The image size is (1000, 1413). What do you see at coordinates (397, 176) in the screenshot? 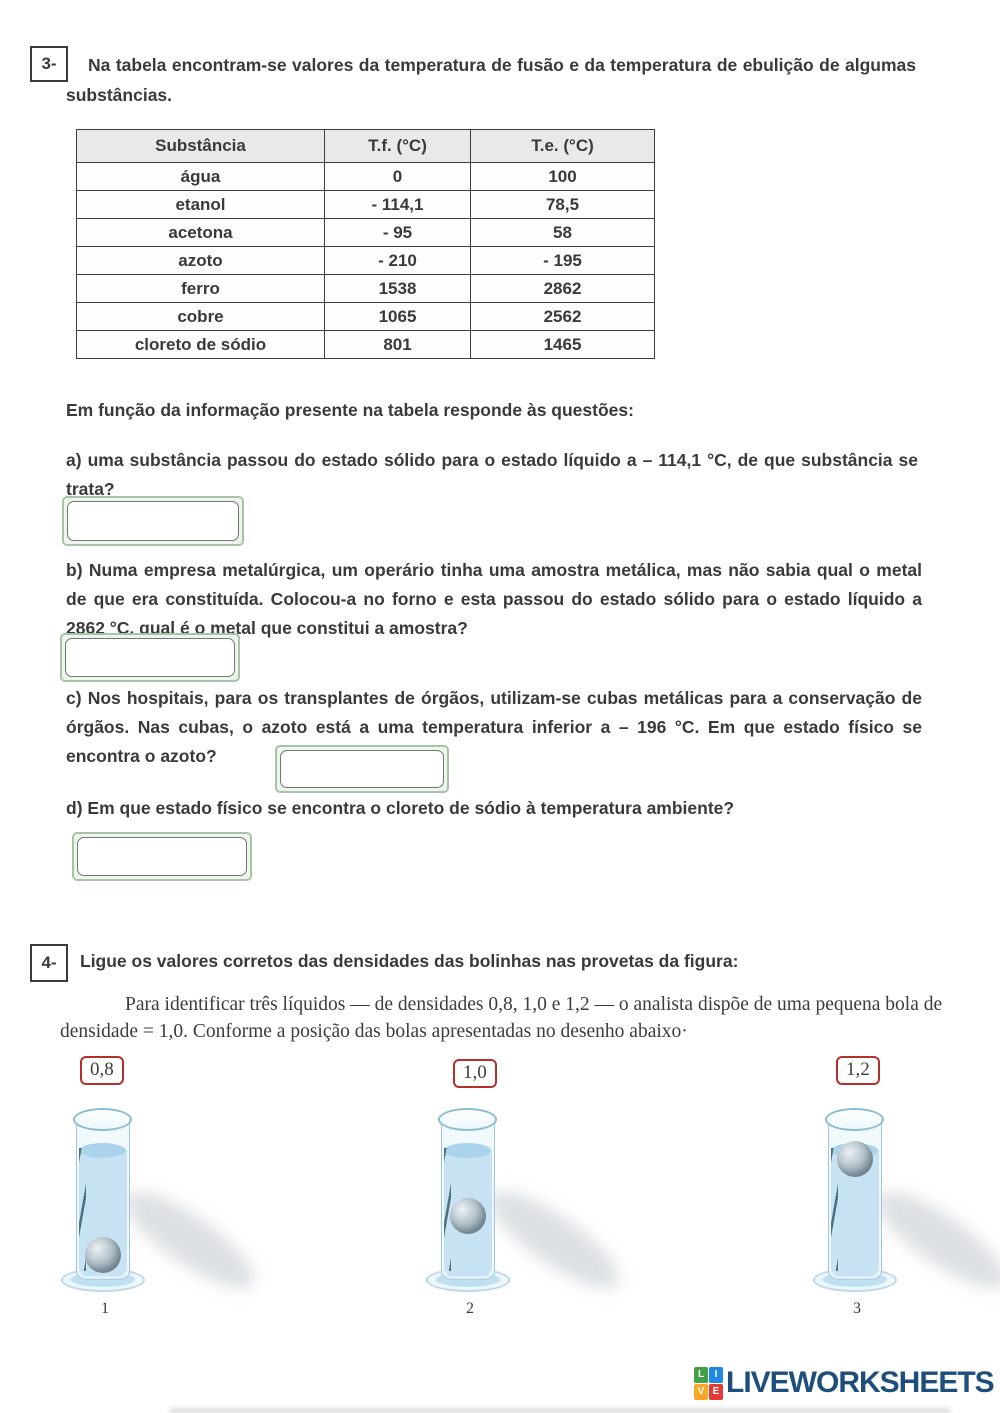
I see `cell-tf: 0` at bounding box center [397, 176].